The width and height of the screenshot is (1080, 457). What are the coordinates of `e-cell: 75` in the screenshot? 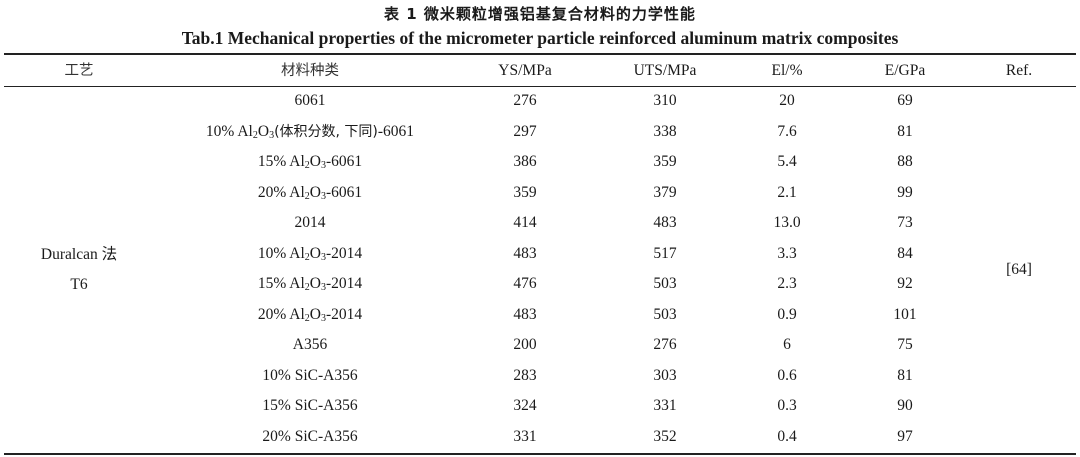 It's located at (905, 344).